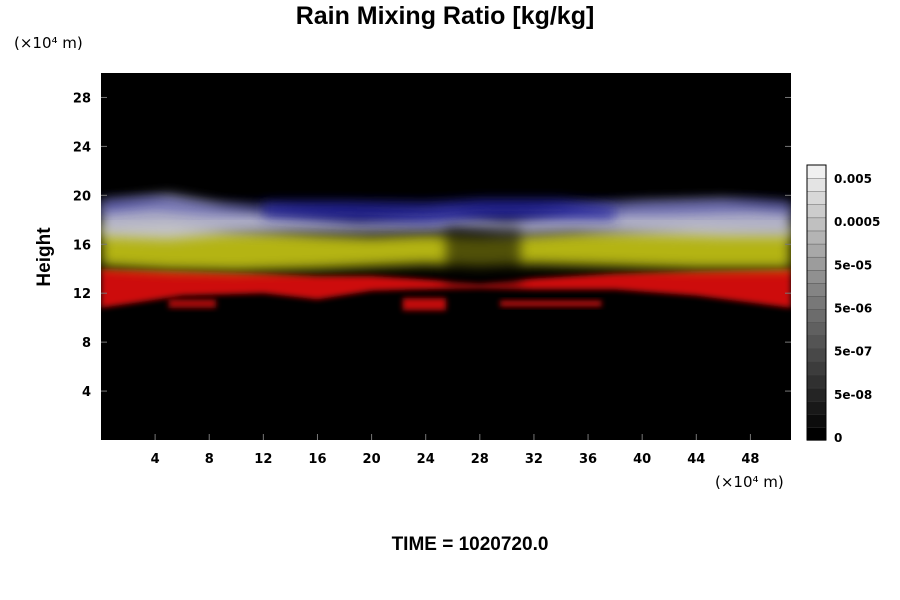  What do you see at coordinates (470, 544) in the screenshot?
I see `time-label: TIME = 1020720.0` at bounding box center [470, 544].